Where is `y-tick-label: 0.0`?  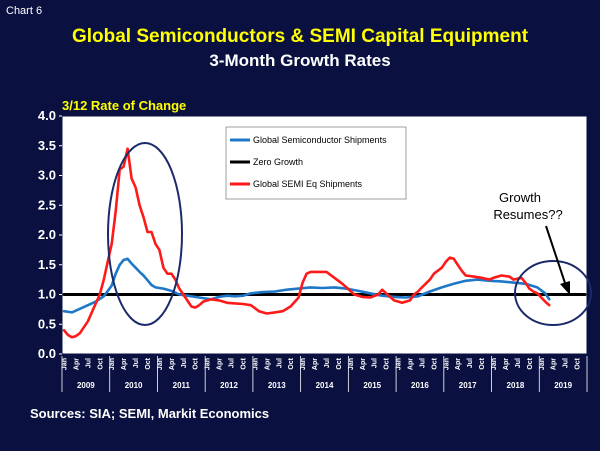
y-tick-label: 0.0 is located at coordinates (47, 353).